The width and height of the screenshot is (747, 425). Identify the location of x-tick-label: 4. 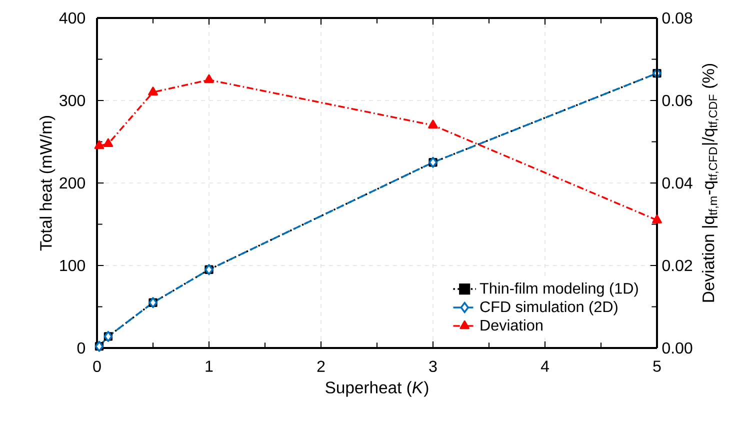
(544, 366).